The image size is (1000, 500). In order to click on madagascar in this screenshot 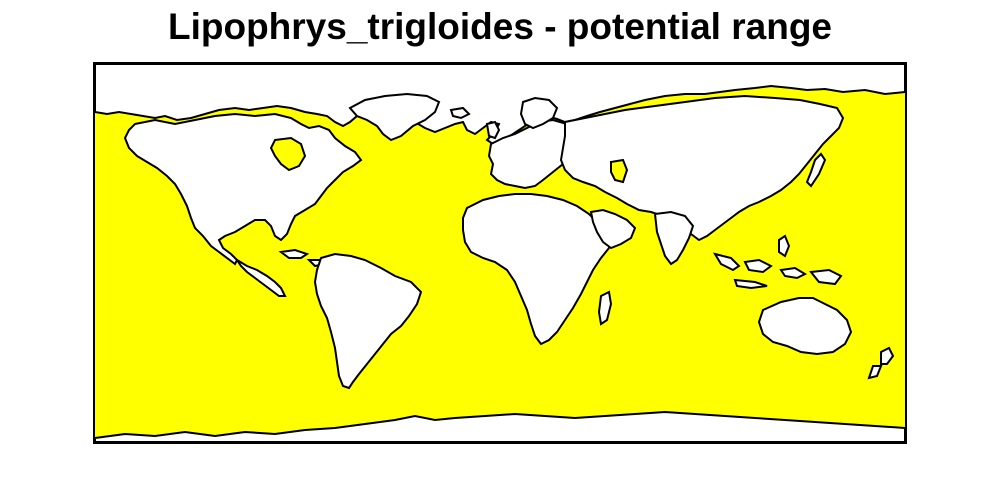, I will do `click(605, 308)`.